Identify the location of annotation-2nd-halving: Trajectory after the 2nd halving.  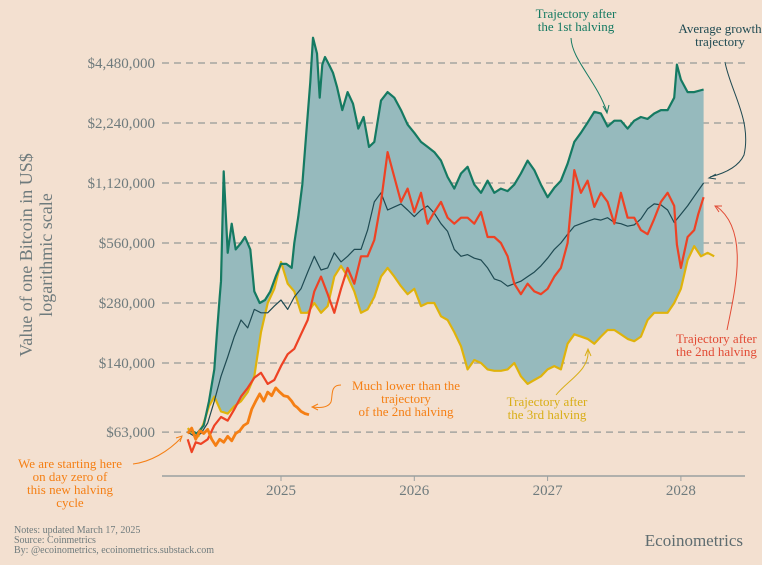
(716, 282).